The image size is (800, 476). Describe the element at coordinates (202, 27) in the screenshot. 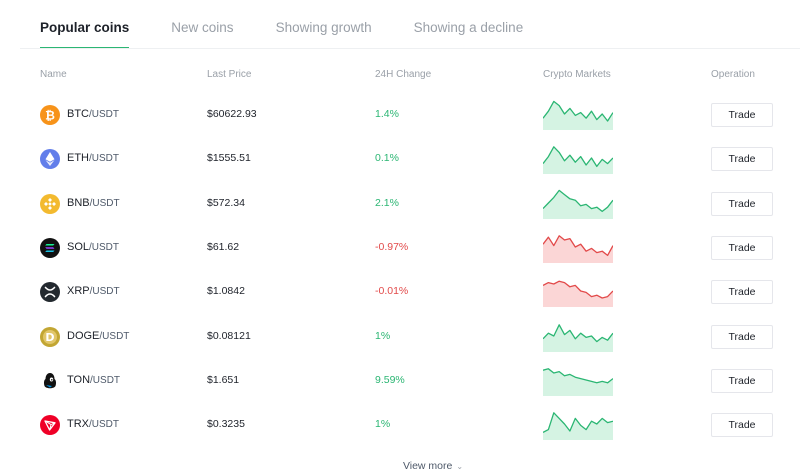

I see `tab-new-coins: New coins` at that location.